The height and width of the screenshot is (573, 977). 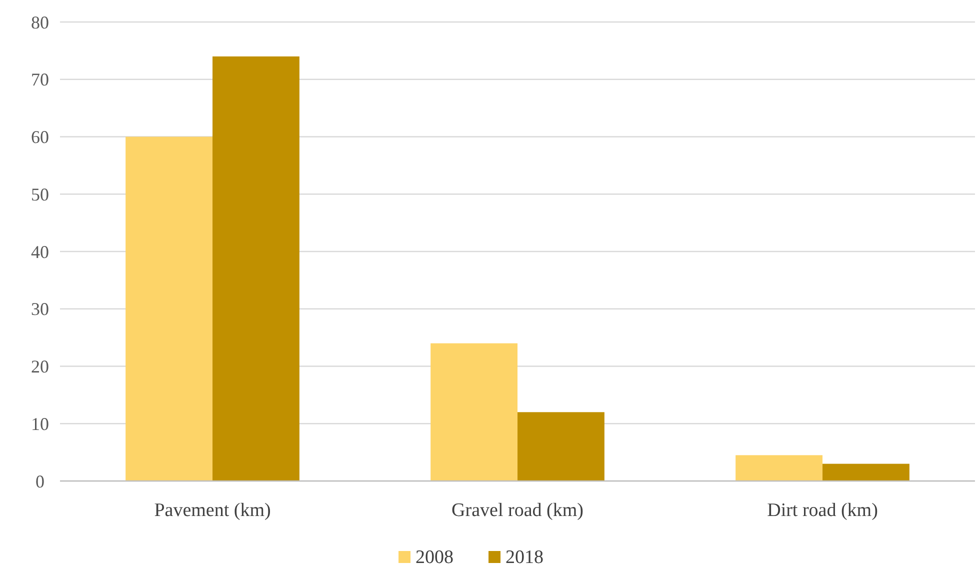 I want to click on y-tick-label: 70, so click(x=40, y=80).